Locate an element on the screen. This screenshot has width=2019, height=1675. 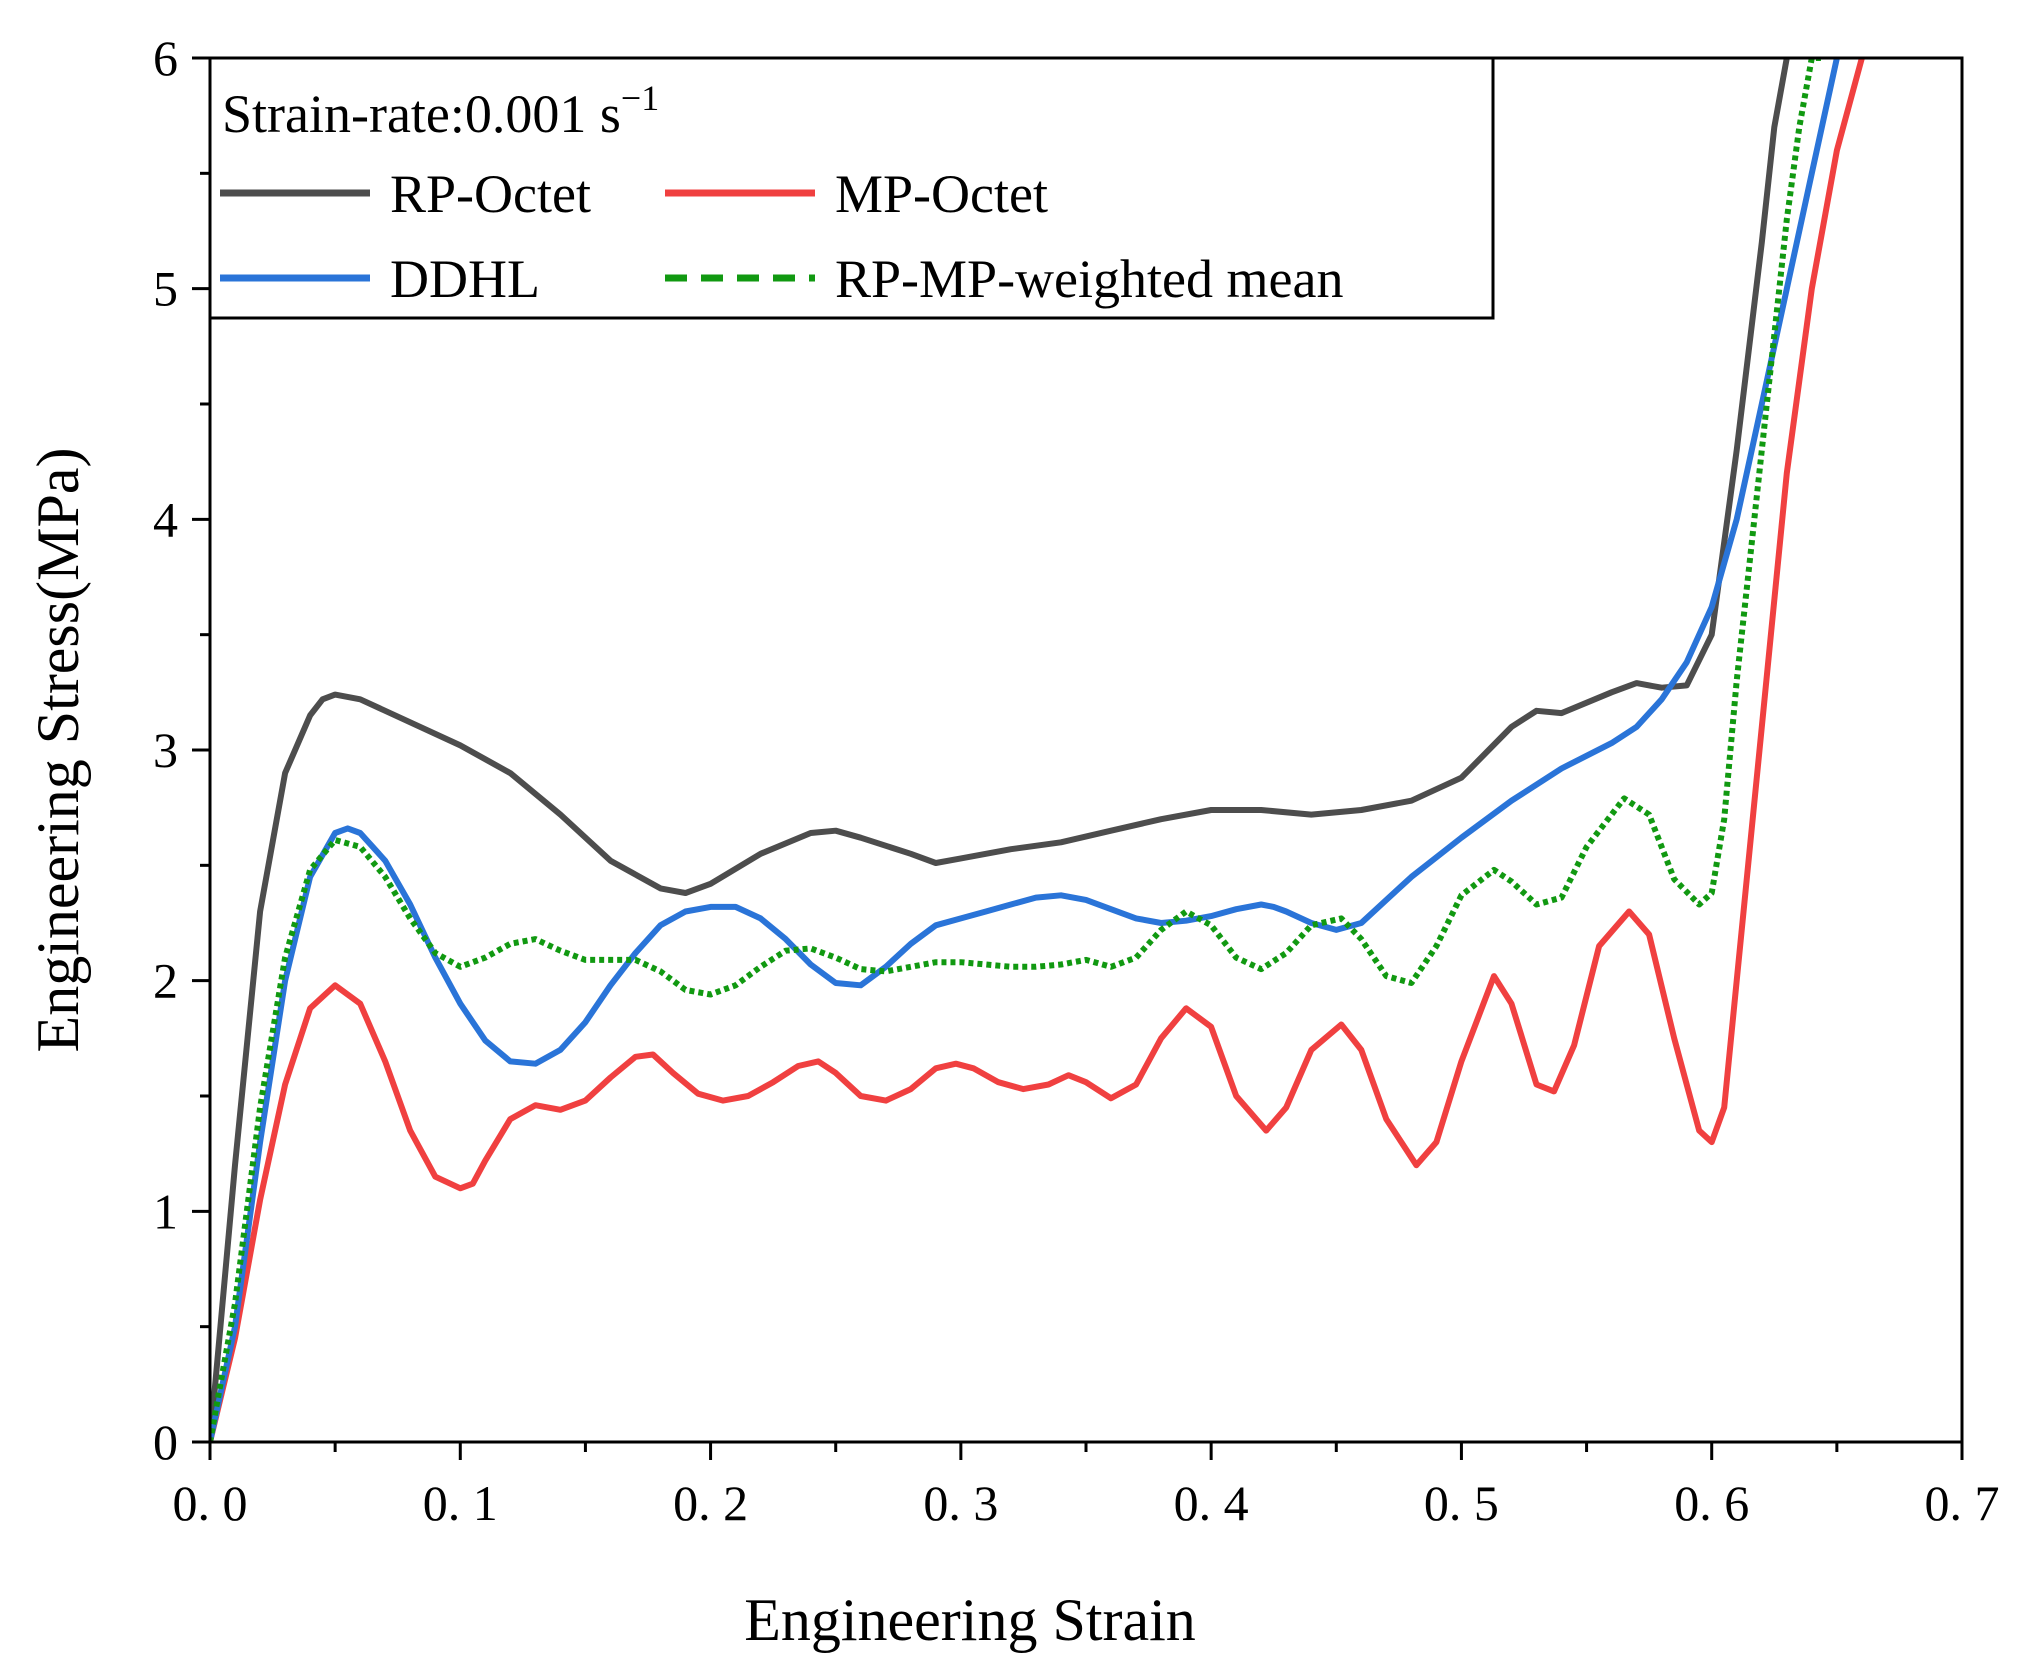
x-tick-label: 0. 7 is located at coordinates (1962, 1503).